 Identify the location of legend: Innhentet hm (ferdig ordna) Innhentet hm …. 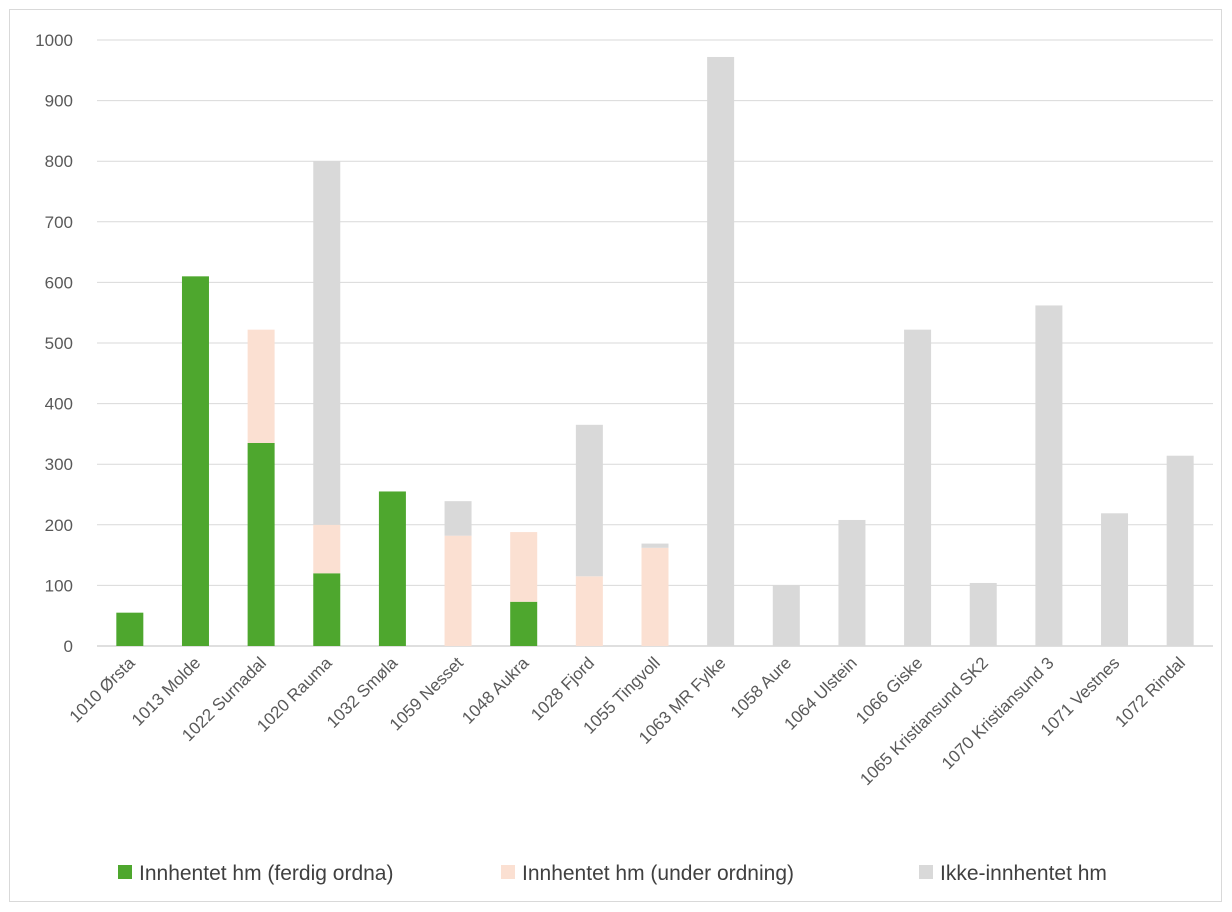
(612, 873).